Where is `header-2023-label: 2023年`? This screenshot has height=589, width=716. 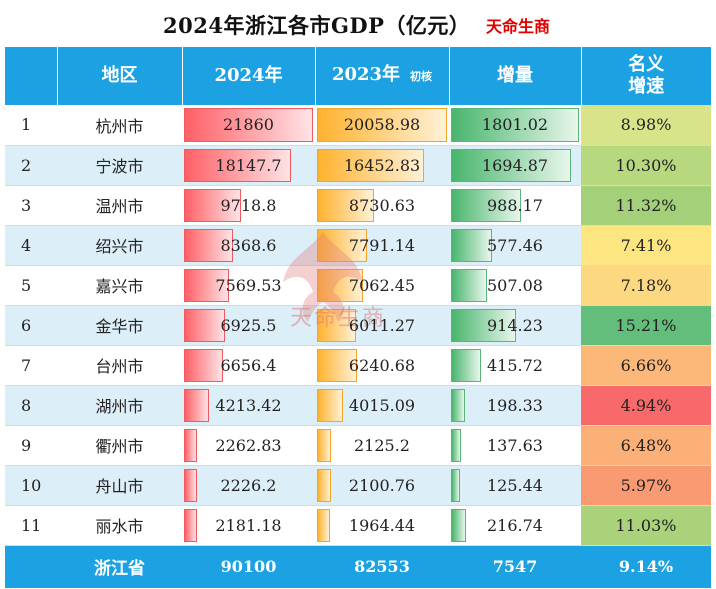
header-2023-label: 2023年 is located at coordinates (366, 74).